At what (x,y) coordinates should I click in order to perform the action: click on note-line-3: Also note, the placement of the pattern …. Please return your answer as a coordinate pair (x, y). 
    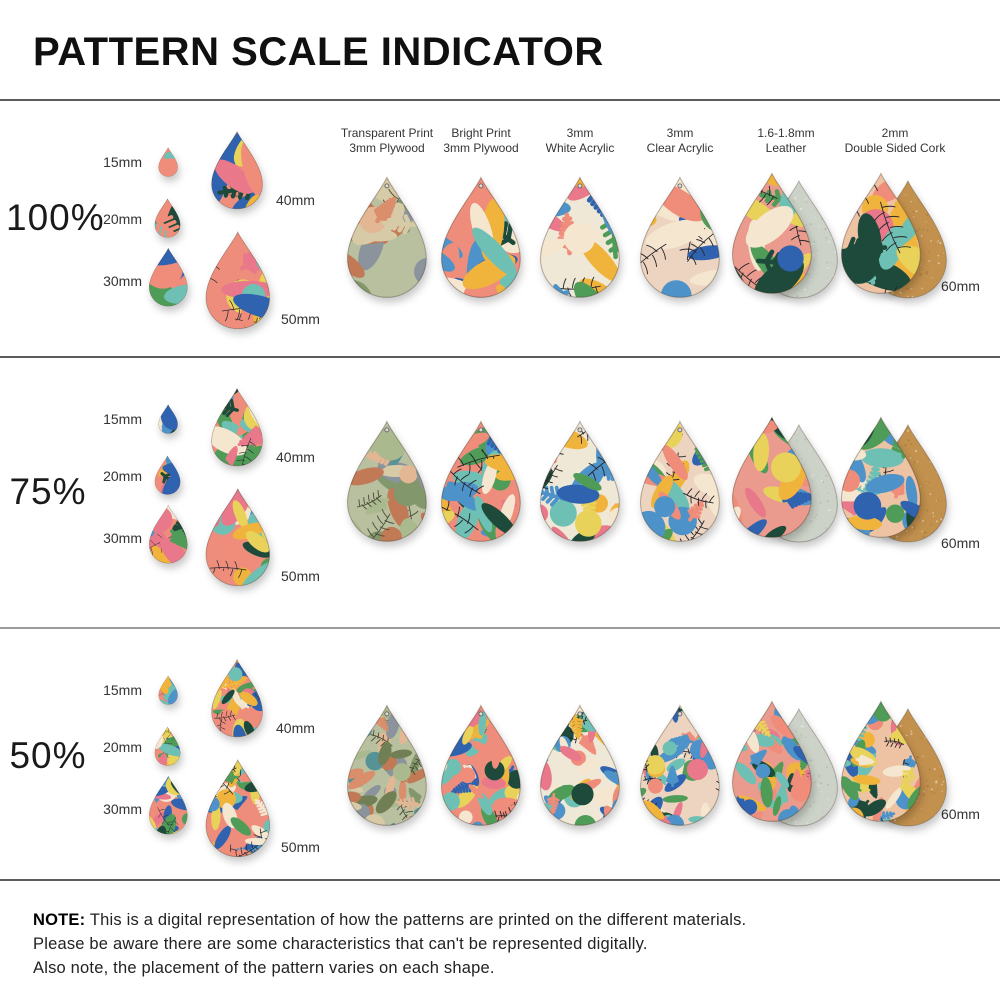
    Looking at the image, I should click on (264, 968).